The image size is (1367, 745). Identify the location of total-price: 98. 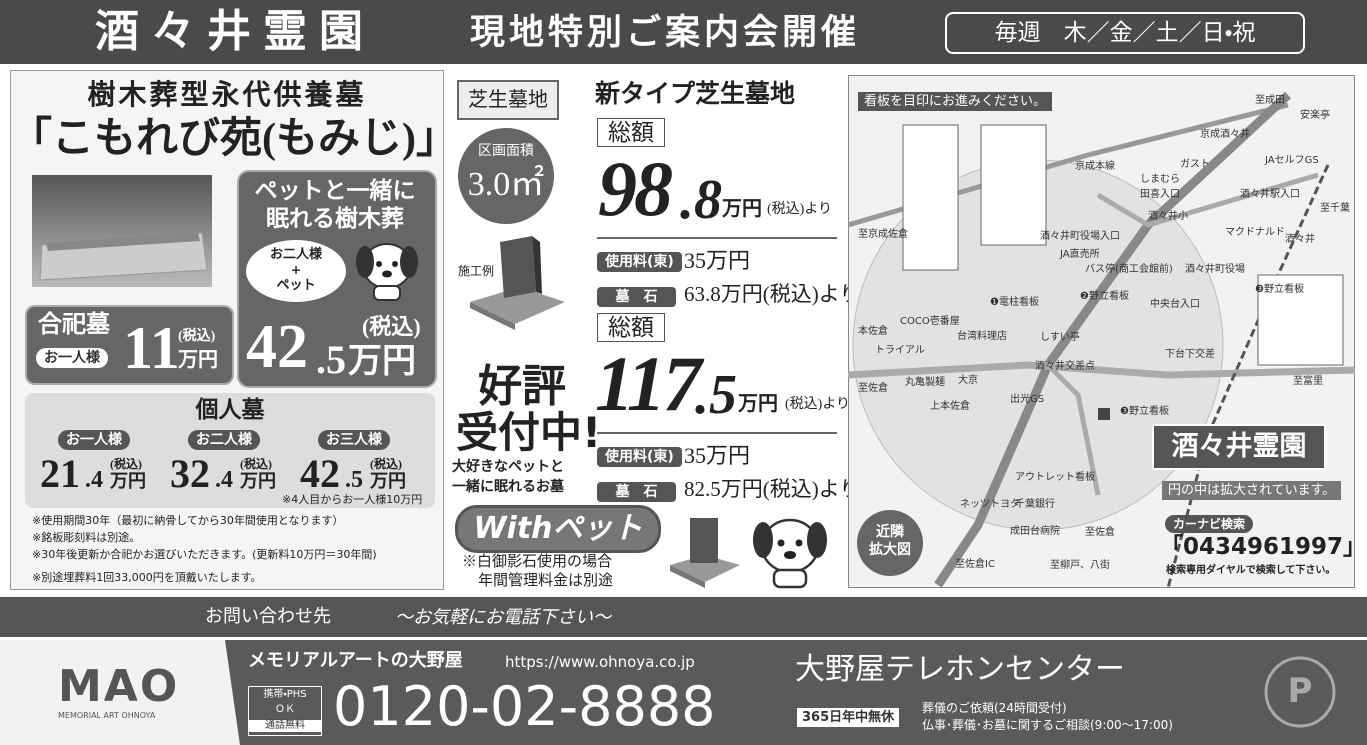
(635, 188).